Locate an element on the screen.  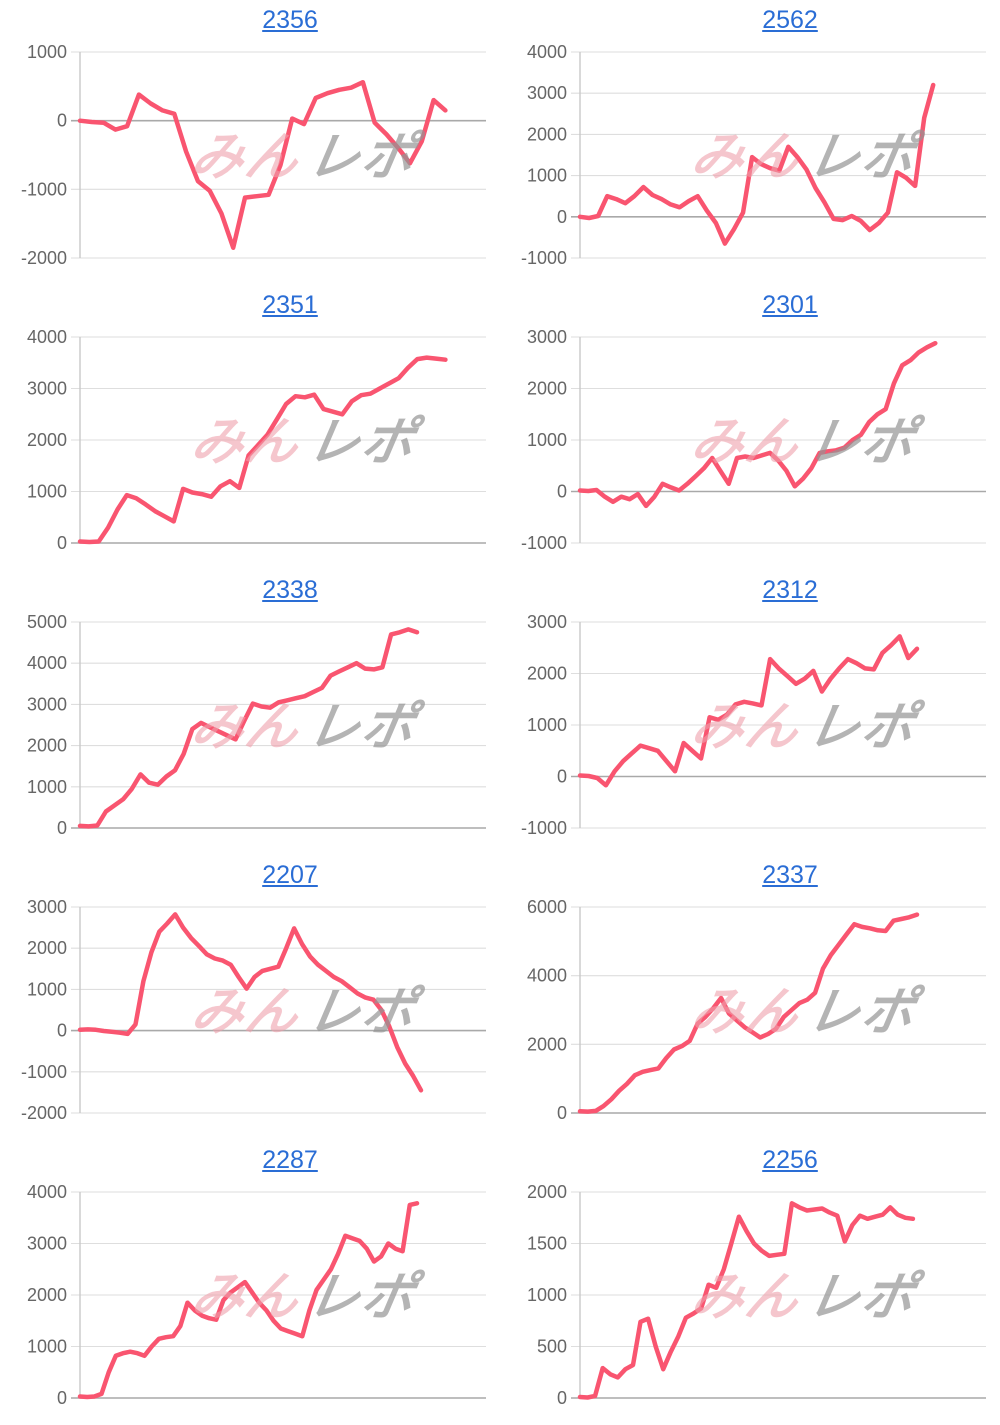
machine-number-link: 2287 is located at coordinates (290, 1160).